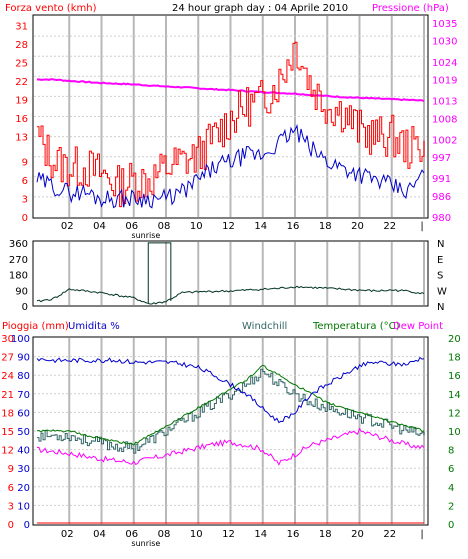 This screenshot has height=559, width=468. Describe the element at coordinates (23, 469) in the screenshot. I see `y-tick-humidity: 30` at that location.